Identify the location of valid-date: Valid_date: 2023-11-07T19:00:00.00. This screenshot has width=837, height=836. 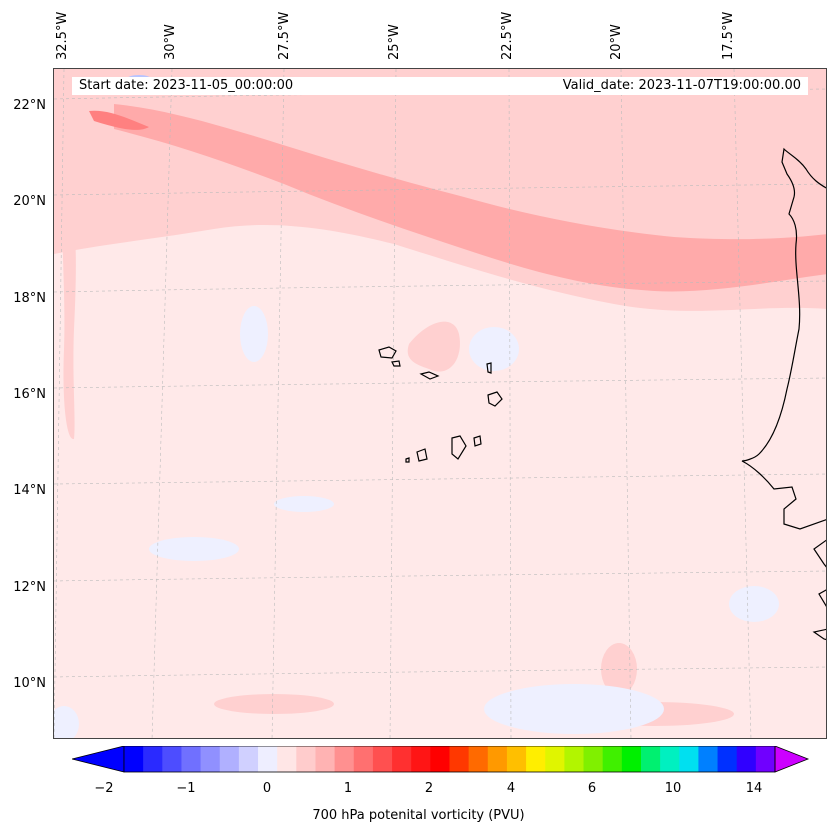
(681, 85).